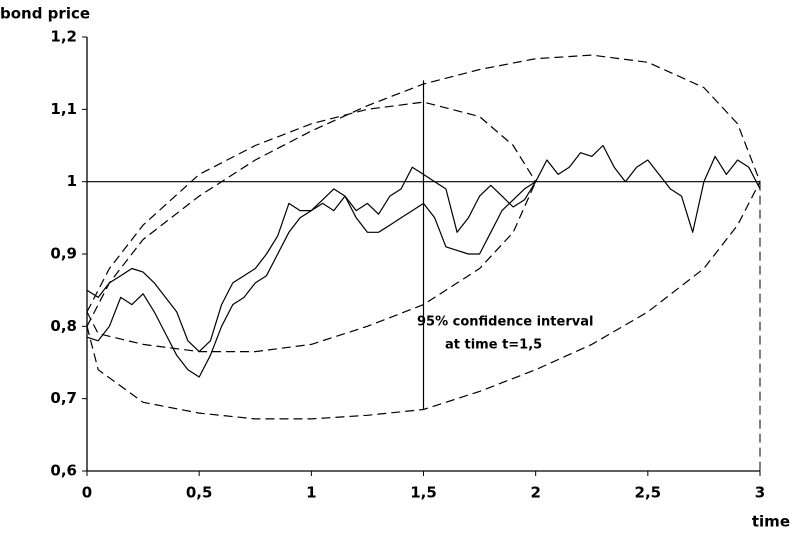 Image resolution: width=792 pixels, height=535 pixels. What do you see at coordinates (63, 398) in the screenshot?
I see `y-tick-label: 0,7` at bounding box center [63, 398].